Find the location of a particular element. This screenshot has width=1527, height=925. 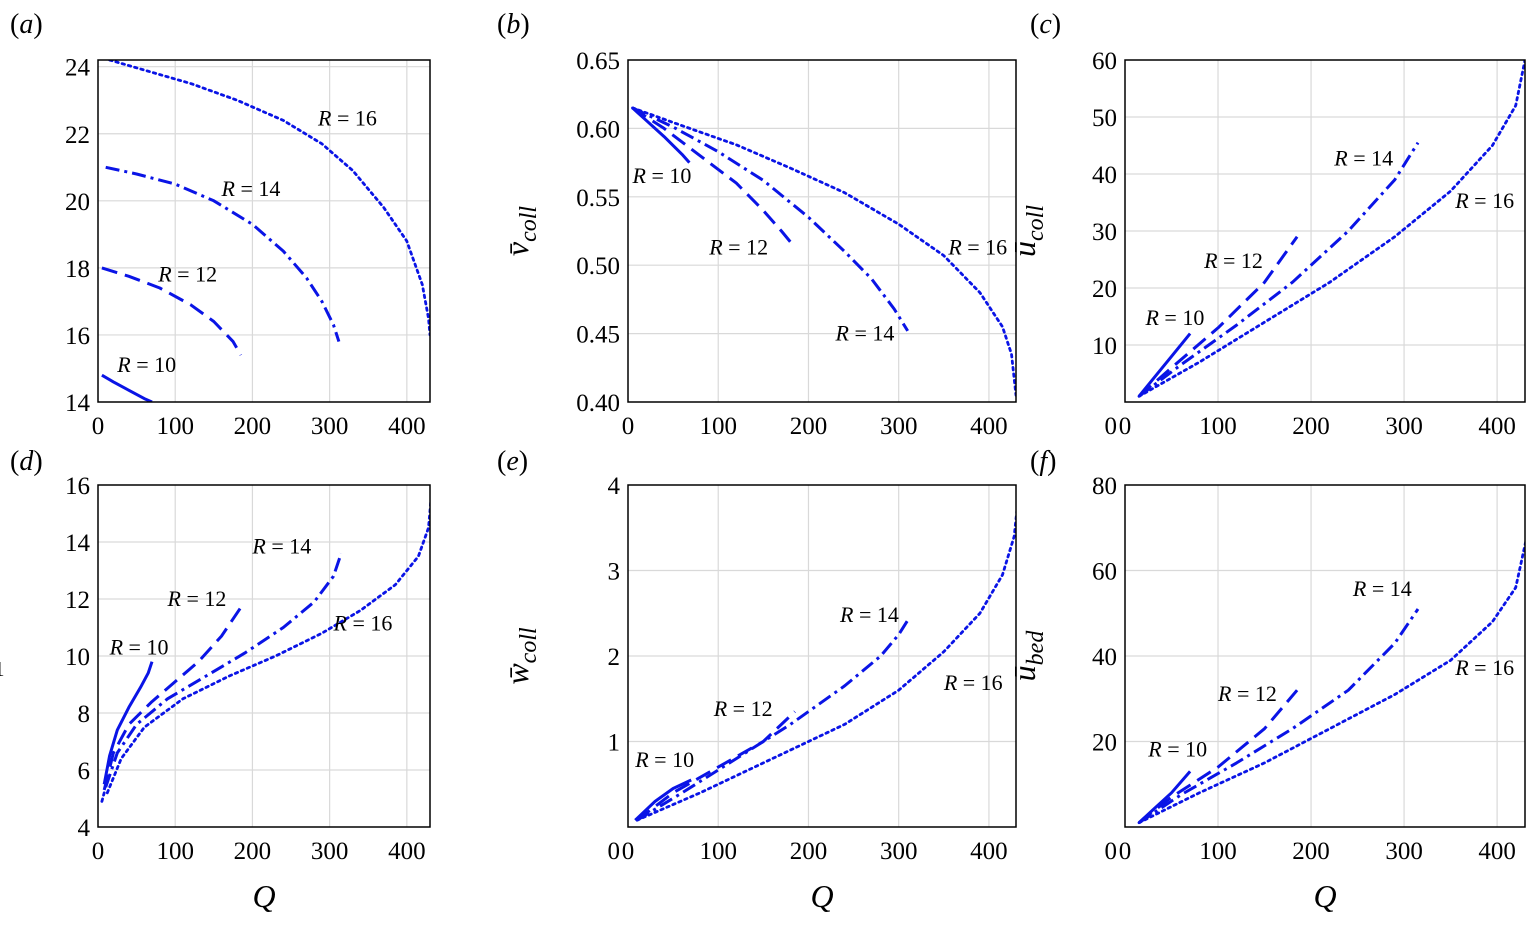

y-tick-label: 6 is located at coordinates (84, 771).